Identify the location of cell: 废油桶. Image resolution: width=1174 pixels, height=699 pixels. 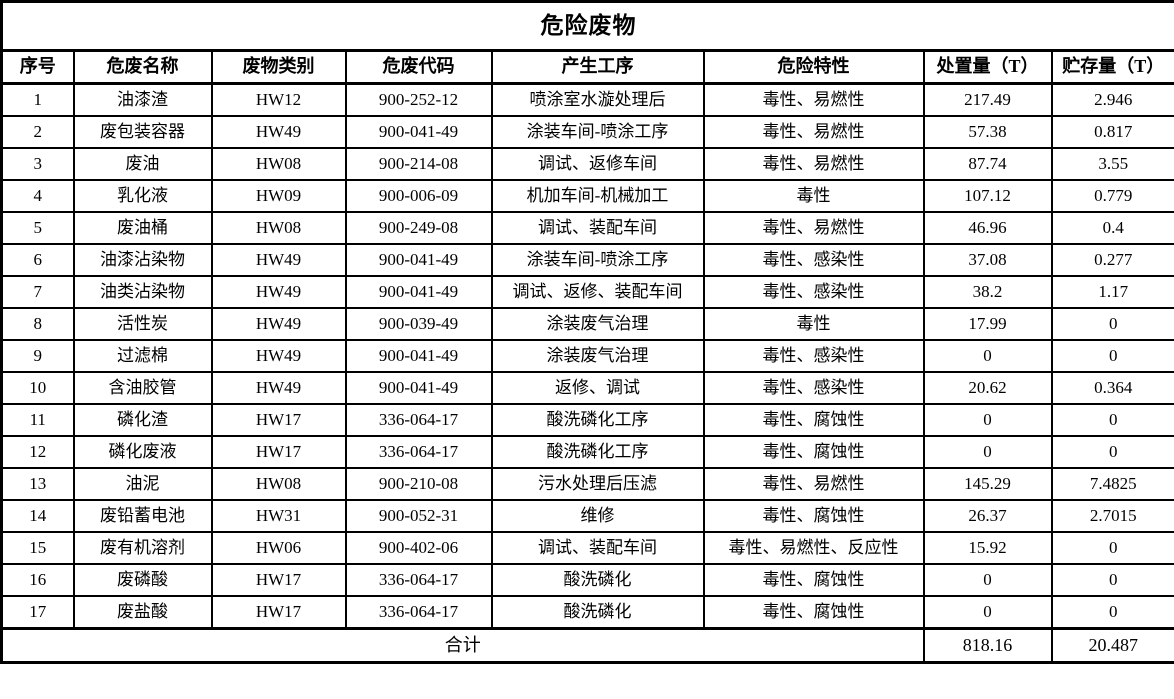
(142, 228).